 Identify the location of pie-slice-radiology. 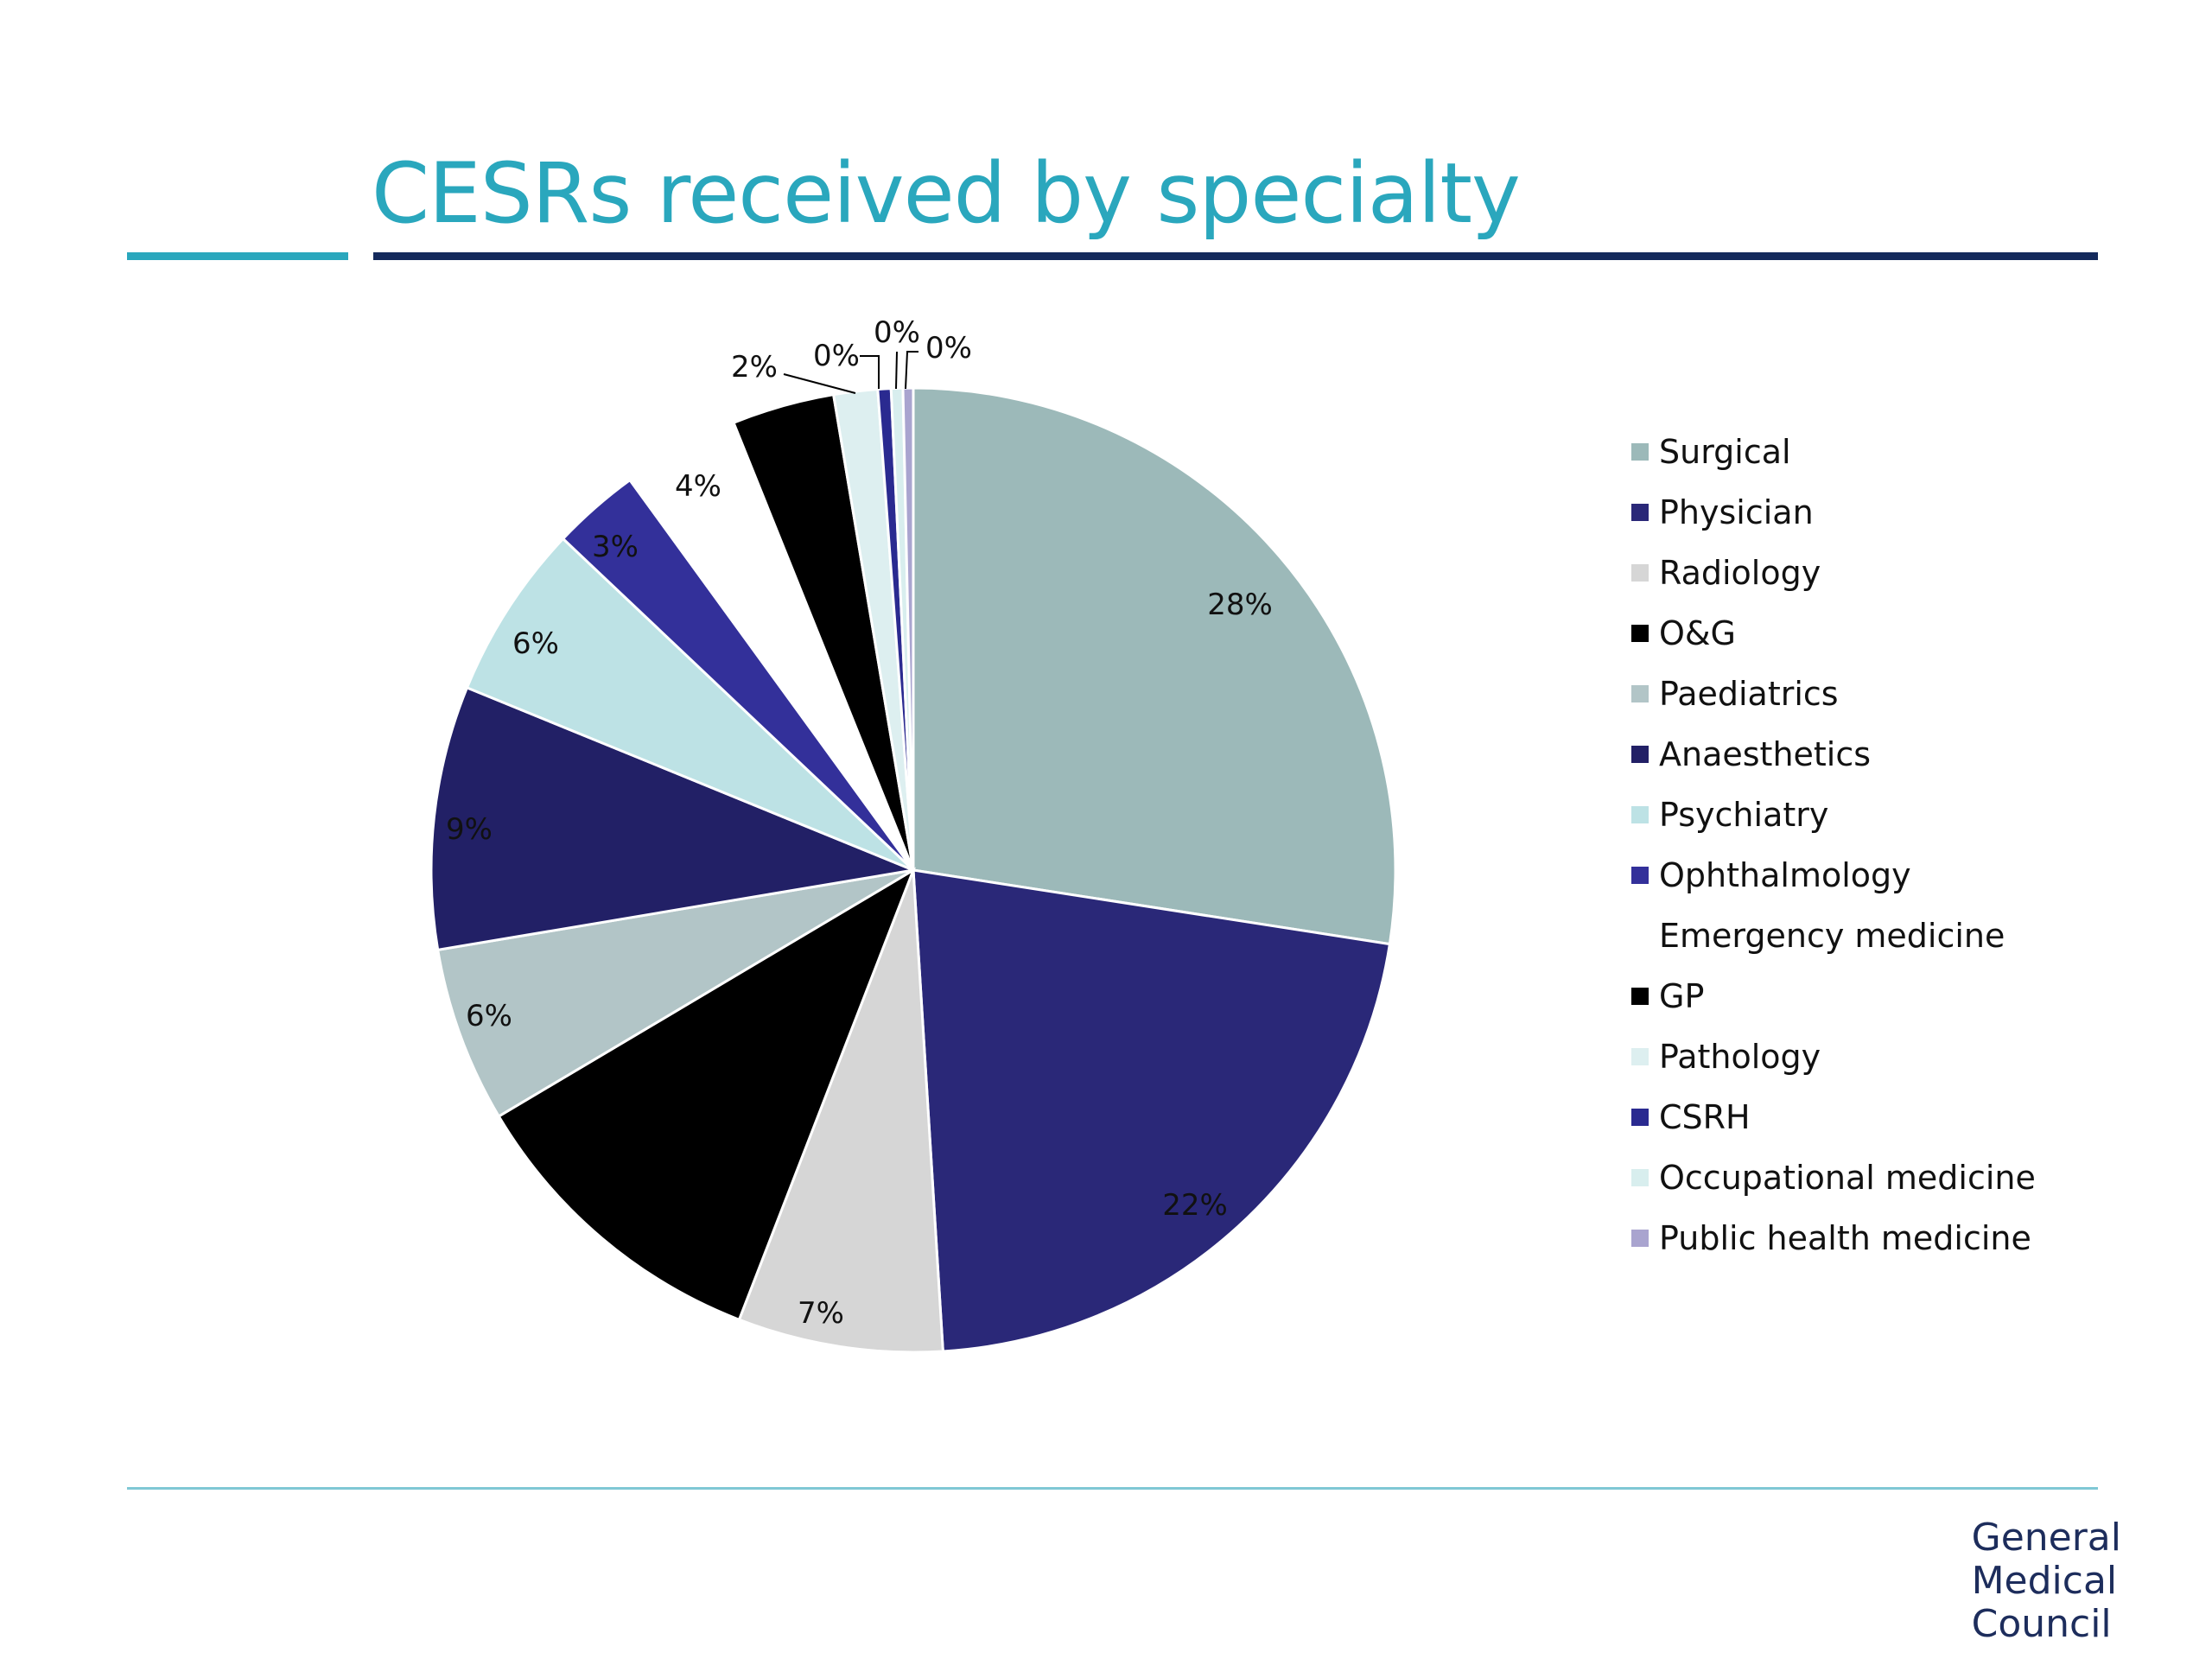
(840, 1111).